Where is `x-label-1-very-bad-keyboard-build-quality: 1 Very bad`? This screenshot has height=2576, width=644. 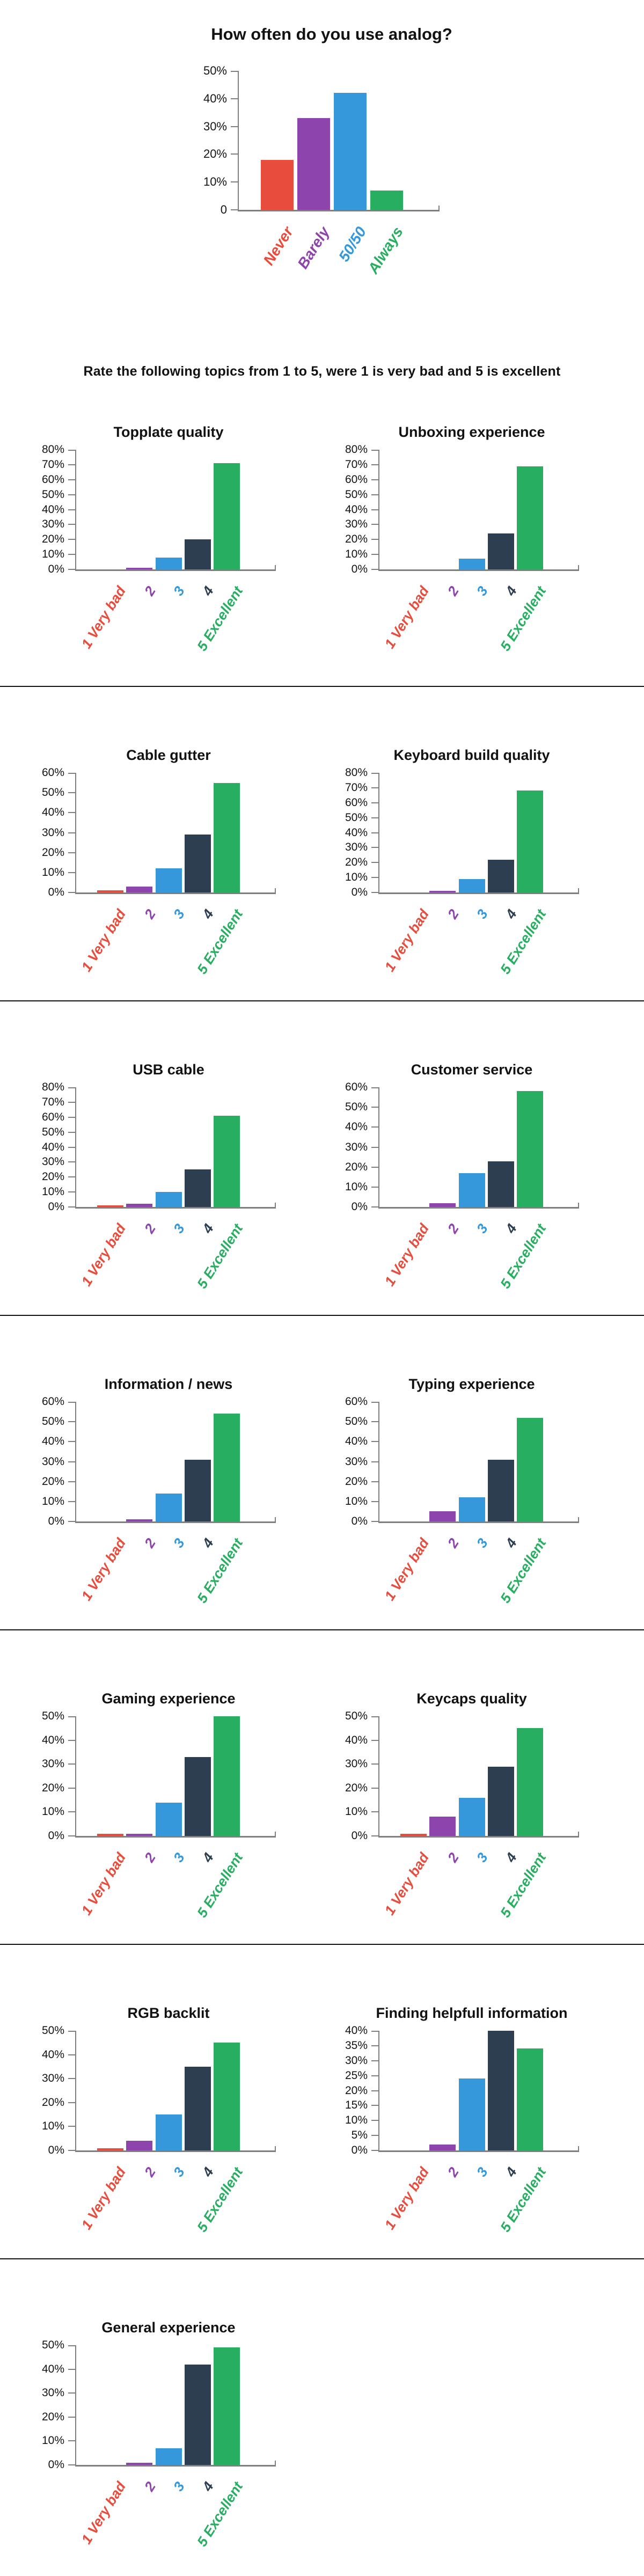
x-label-1-very-bad-keyboard-build-quality: 1 Very bad is located at coordinates (407, 940).